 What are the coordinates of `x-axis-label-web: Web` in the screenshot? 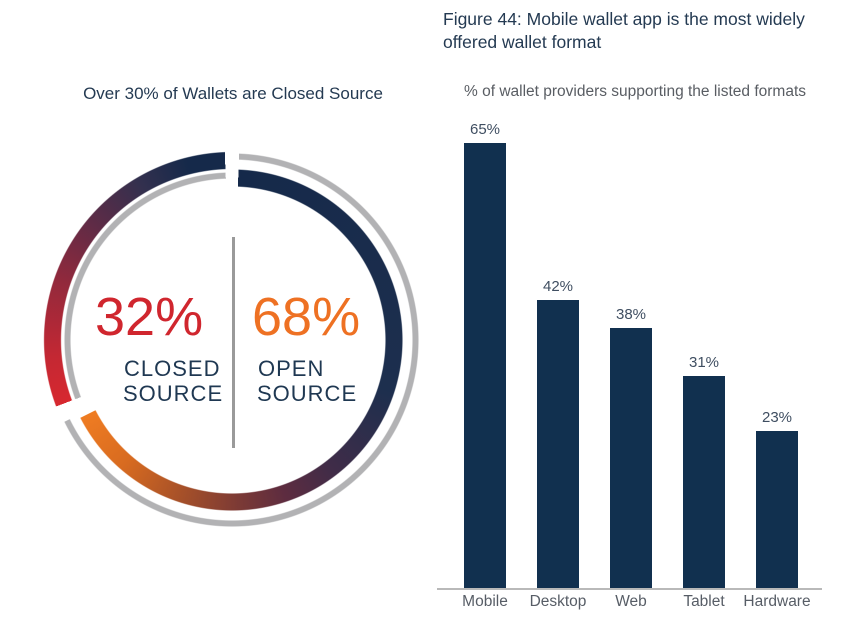 It's located at (631, 601).